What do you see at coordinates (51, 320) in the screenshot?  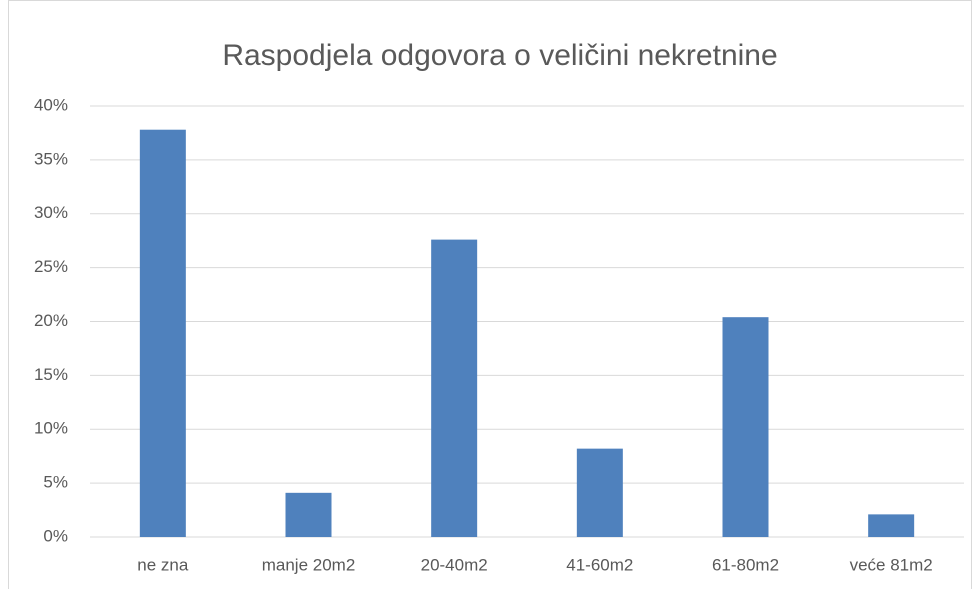 I see `y-tick-label: 20%` at bounding box center [51, 320].